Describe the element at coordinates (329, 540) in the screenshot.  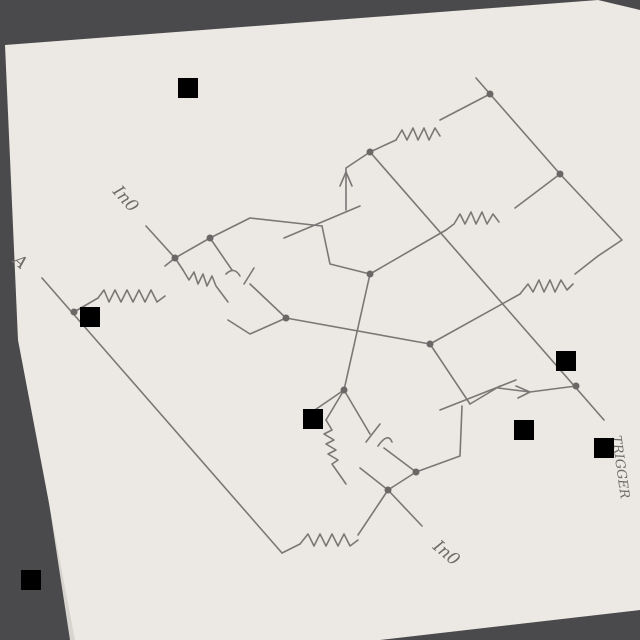
I see `bottom-resistor` at that location.